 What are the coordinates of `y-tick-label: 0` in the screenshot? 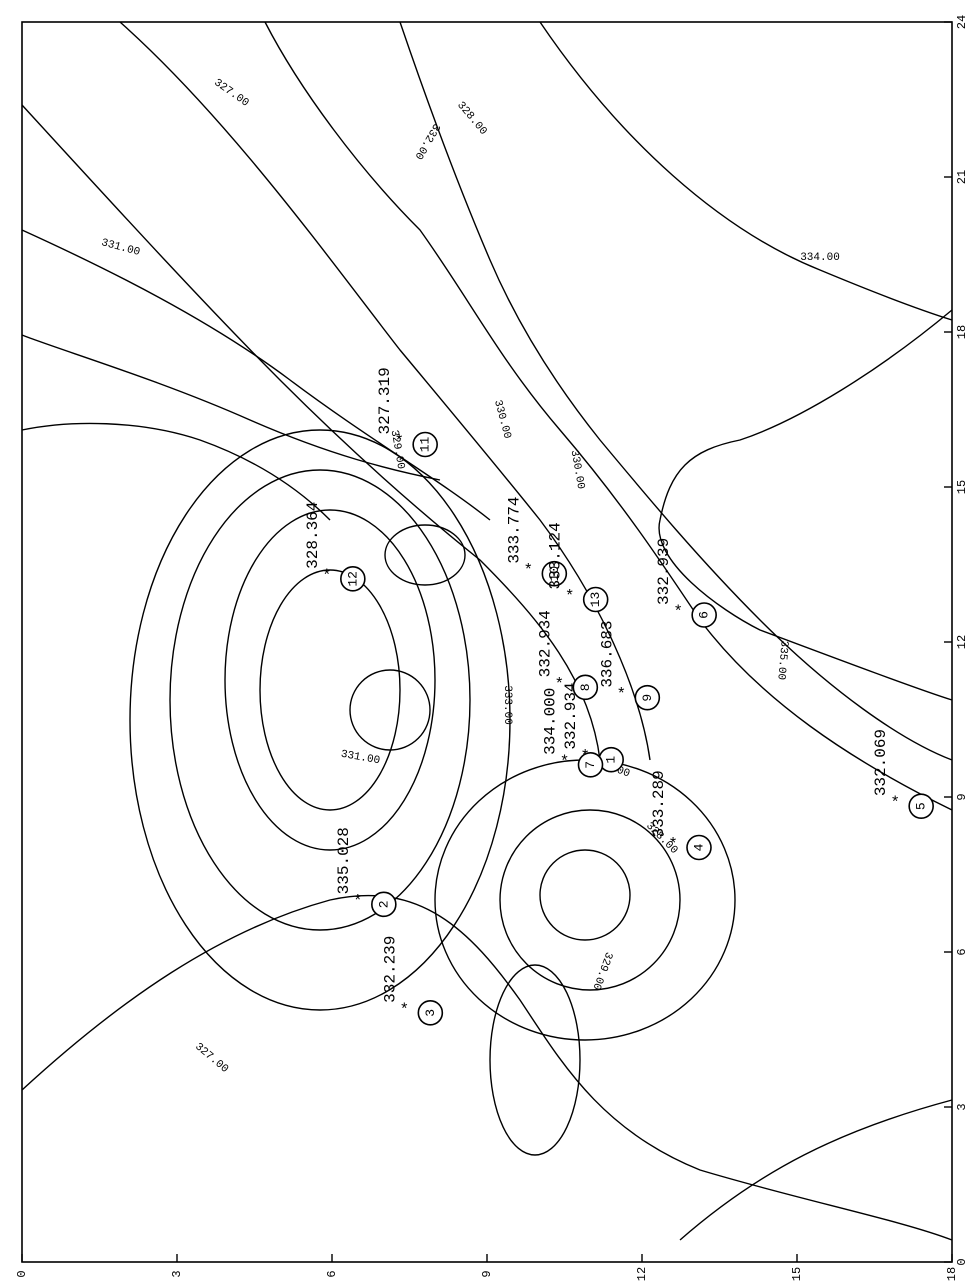 It's located at (22, 1273).